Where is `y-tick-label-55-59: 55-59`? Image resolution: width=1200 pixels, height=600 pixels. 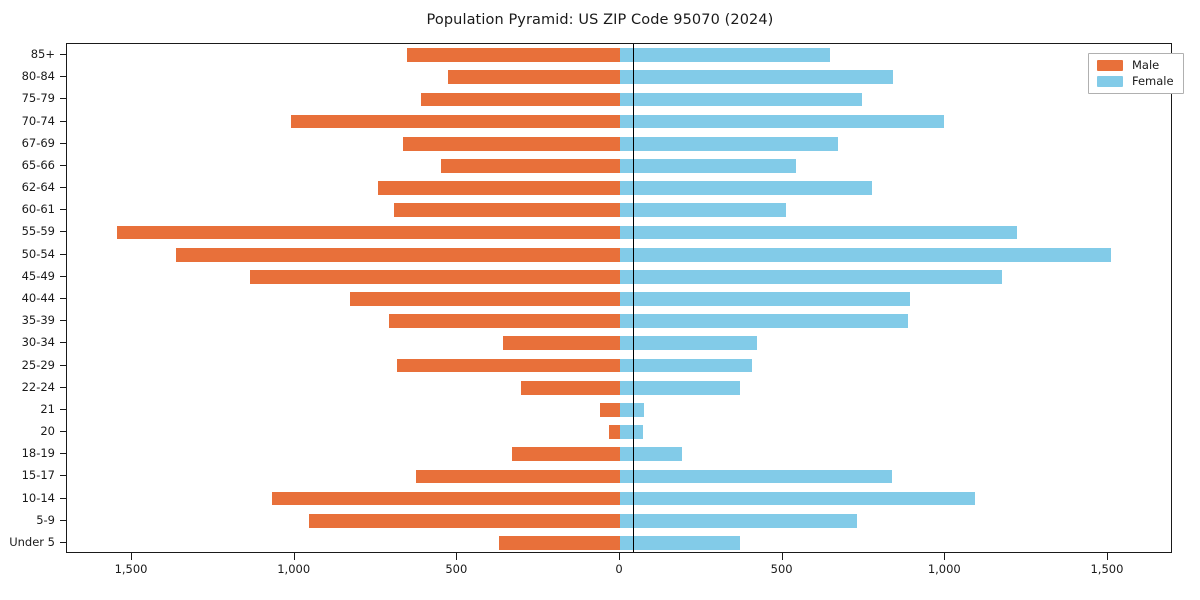 y-tick-label-55-59: 55-59 is located at coordinates (38, 231).